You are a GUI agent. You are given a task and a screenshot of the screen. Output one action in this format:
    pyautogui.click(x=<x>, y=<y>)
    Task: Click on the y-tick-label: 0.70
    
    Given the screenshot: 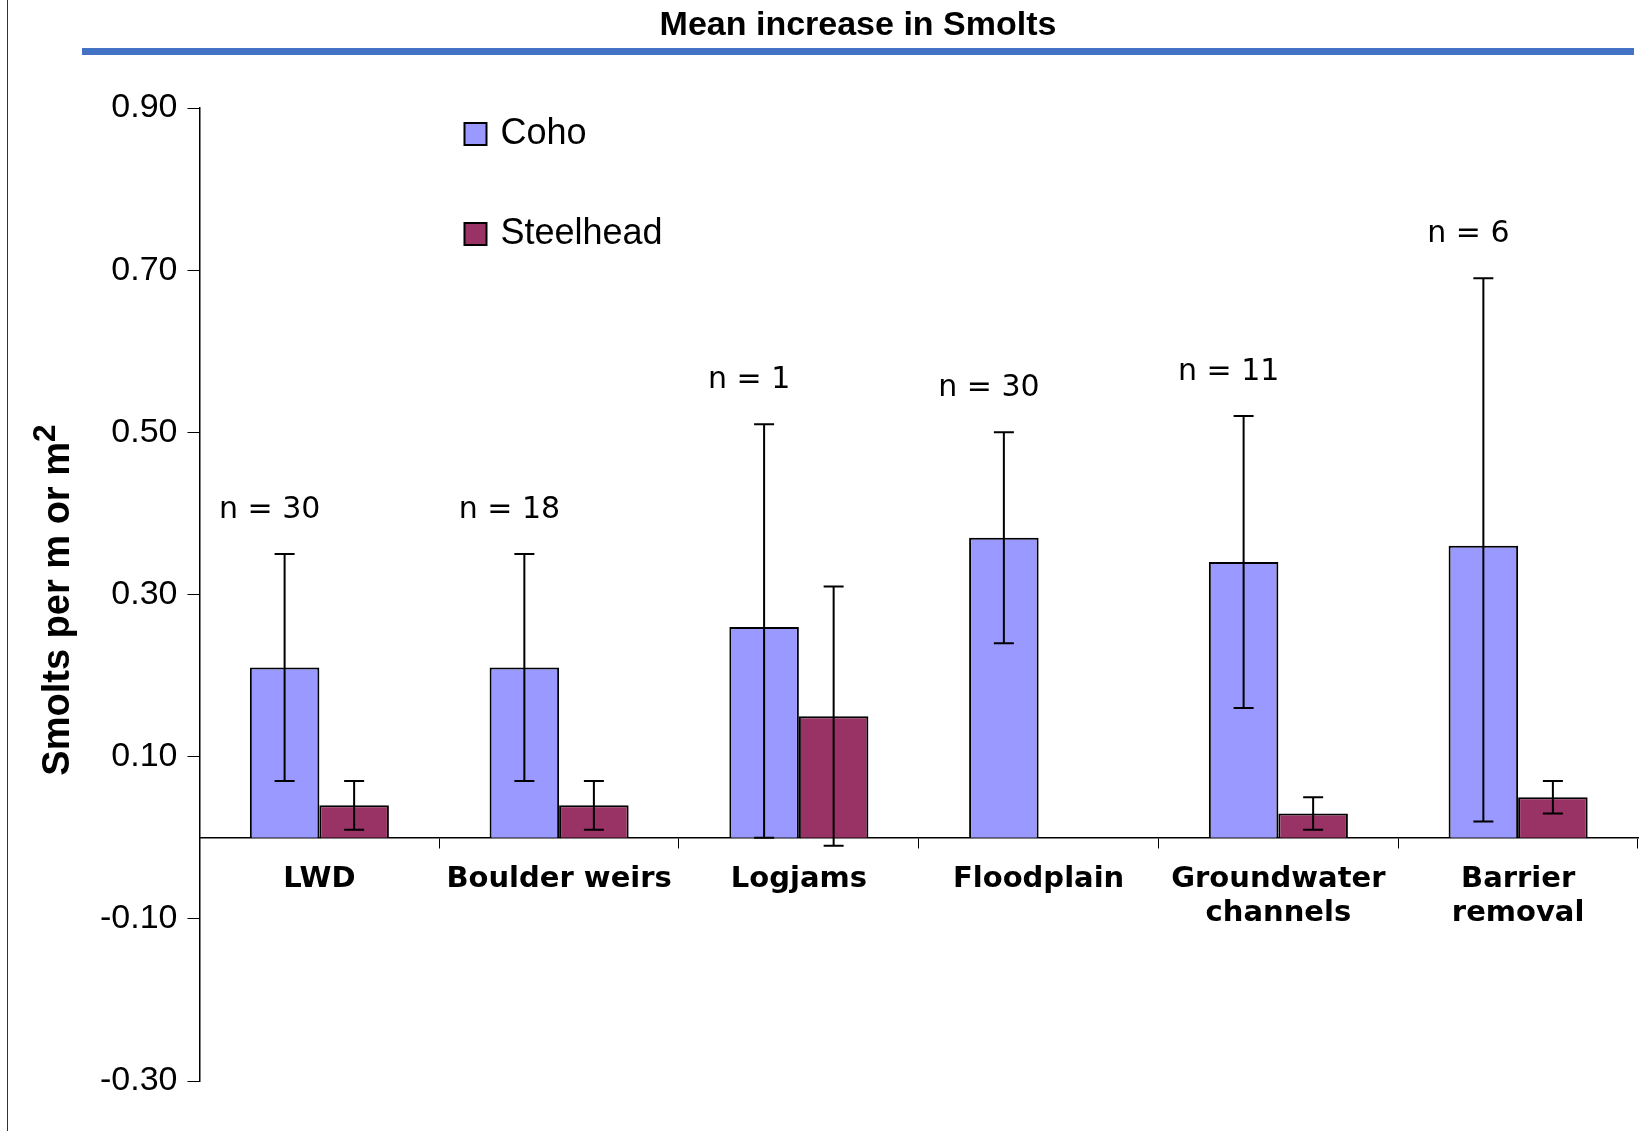 What is the action you would take?
    pyautogui.click(x=144, y=267)
    